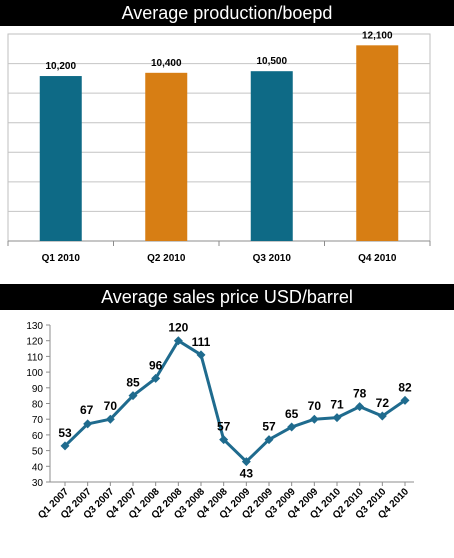 The height and width of the screenshot is (558, 454). I want to click on y-tick-label: 50, so click(38, 452).